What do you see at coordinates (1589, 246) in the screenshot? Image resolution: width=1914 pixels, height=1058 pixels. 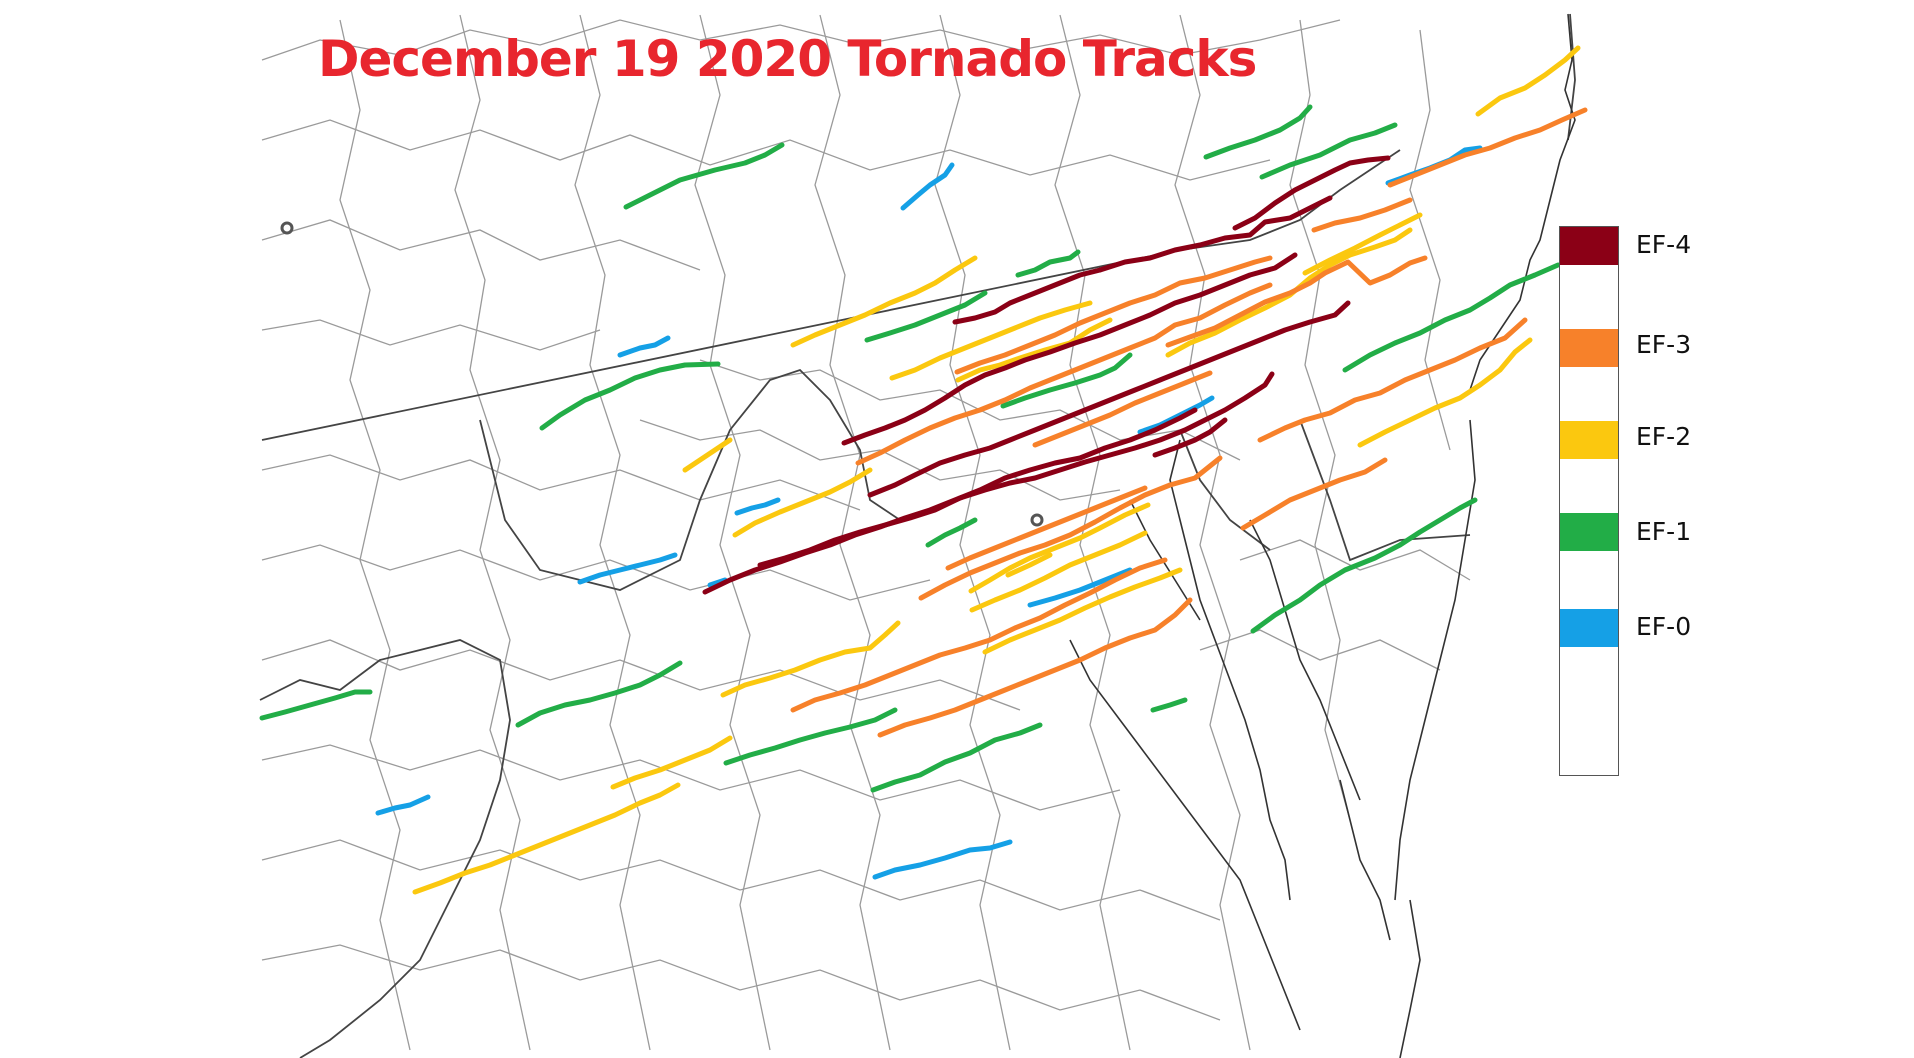 I see `legend-swatch-ef4` at bounding box center [1589, 246].